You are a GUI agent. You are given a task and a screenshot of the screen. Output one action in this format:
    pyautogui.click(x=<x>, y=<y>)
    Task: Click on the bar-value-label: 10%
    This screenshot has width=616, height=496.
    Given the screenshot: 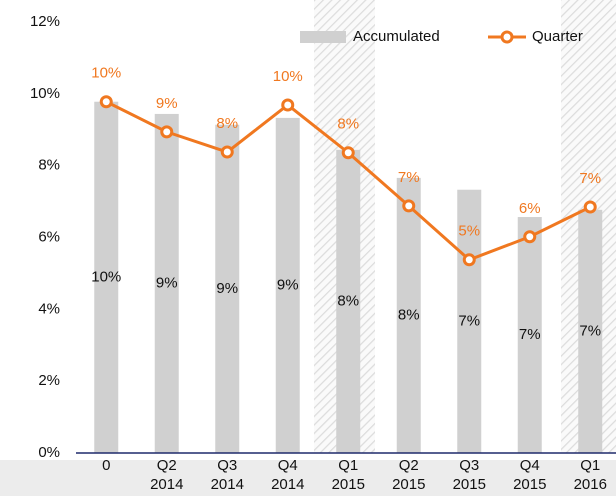 What is the action you would take?
    pyautogui.click(x=106, y=276)
    